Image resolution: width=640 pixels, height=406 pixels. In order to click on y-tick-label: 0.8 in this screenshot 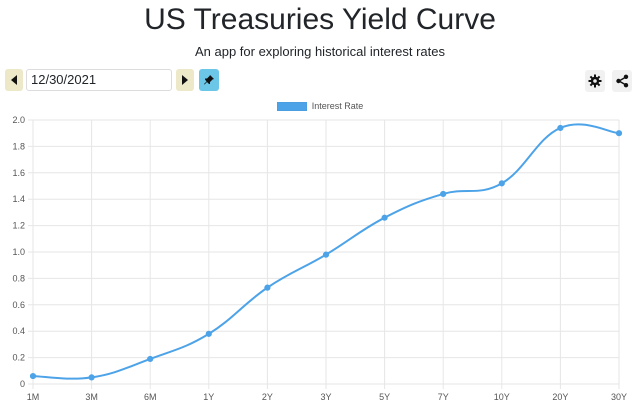, I will do `click(18, 278)`.